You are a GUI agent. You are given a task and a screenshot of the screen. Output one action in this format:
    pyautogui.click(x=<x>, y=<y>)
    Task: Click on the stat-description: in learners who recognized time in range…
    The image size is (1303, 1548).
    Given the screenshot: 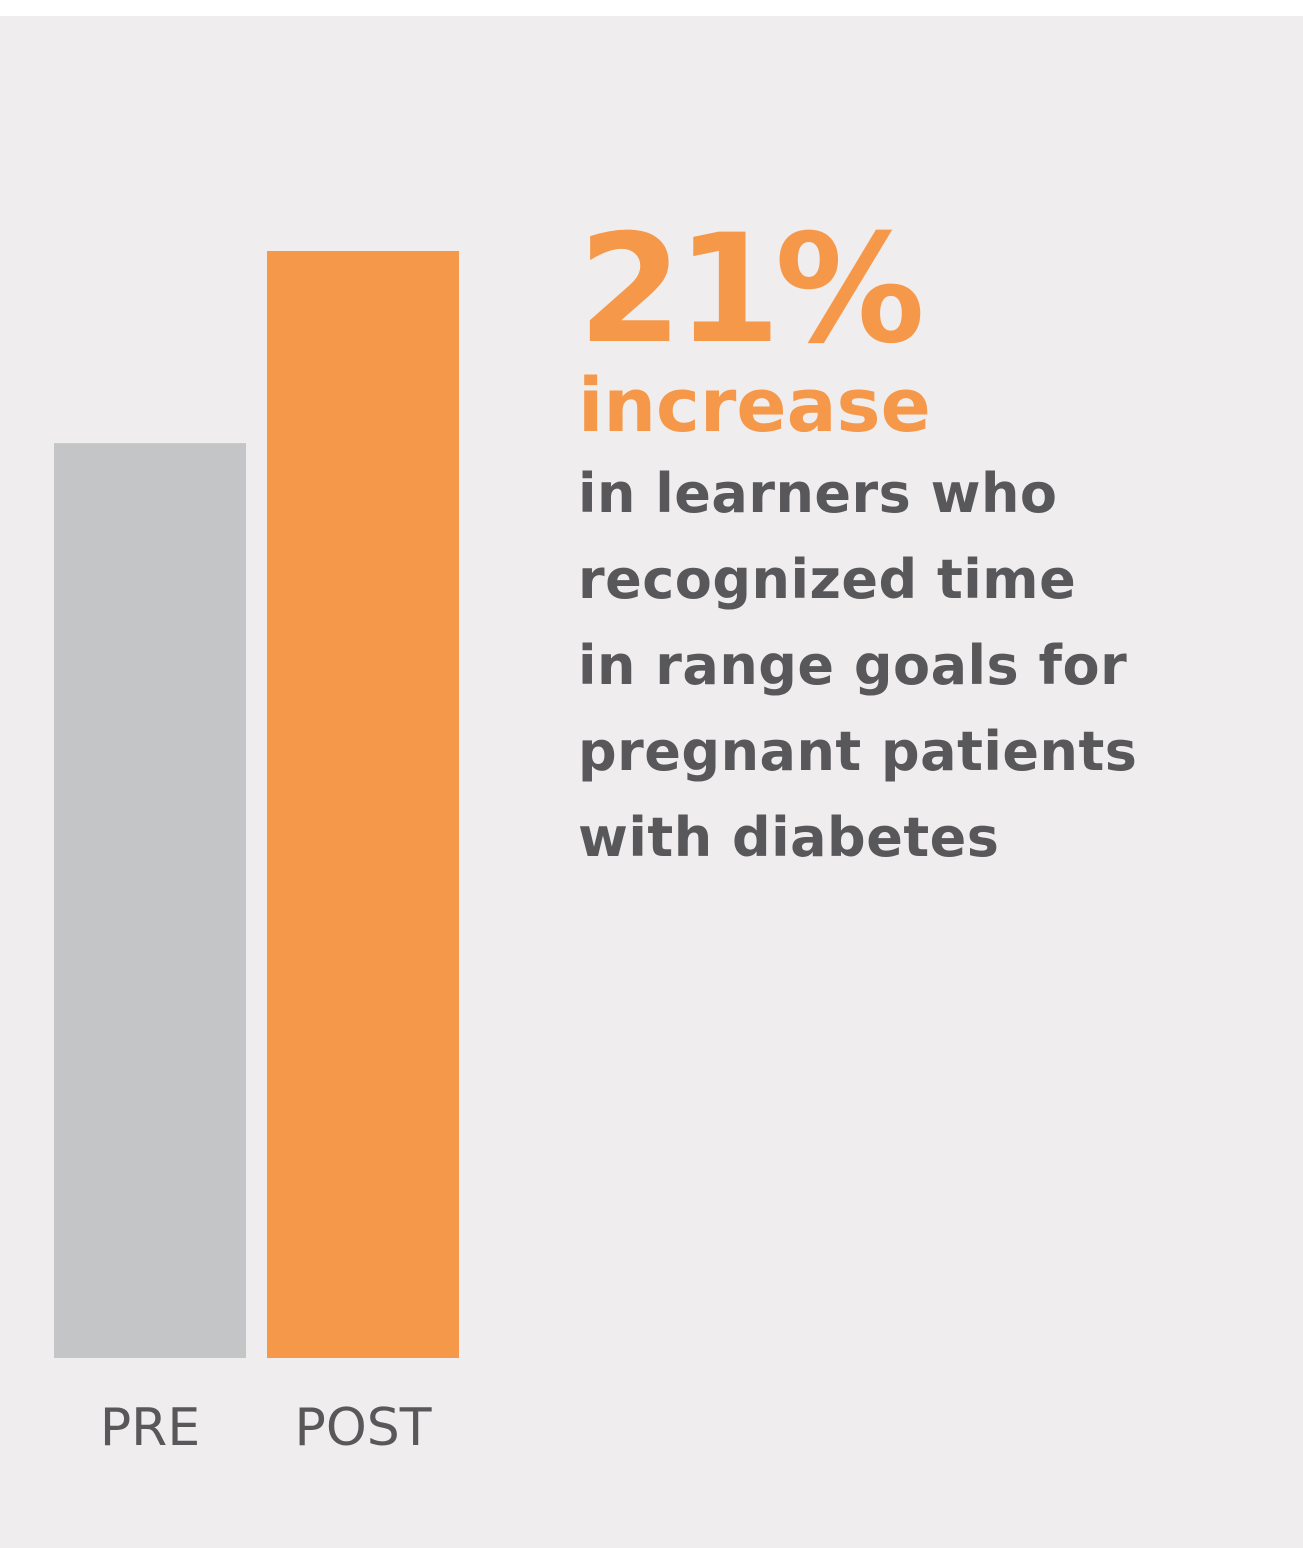 What is the action you would take?
    pyautogui.click(x=928, y=666)
    